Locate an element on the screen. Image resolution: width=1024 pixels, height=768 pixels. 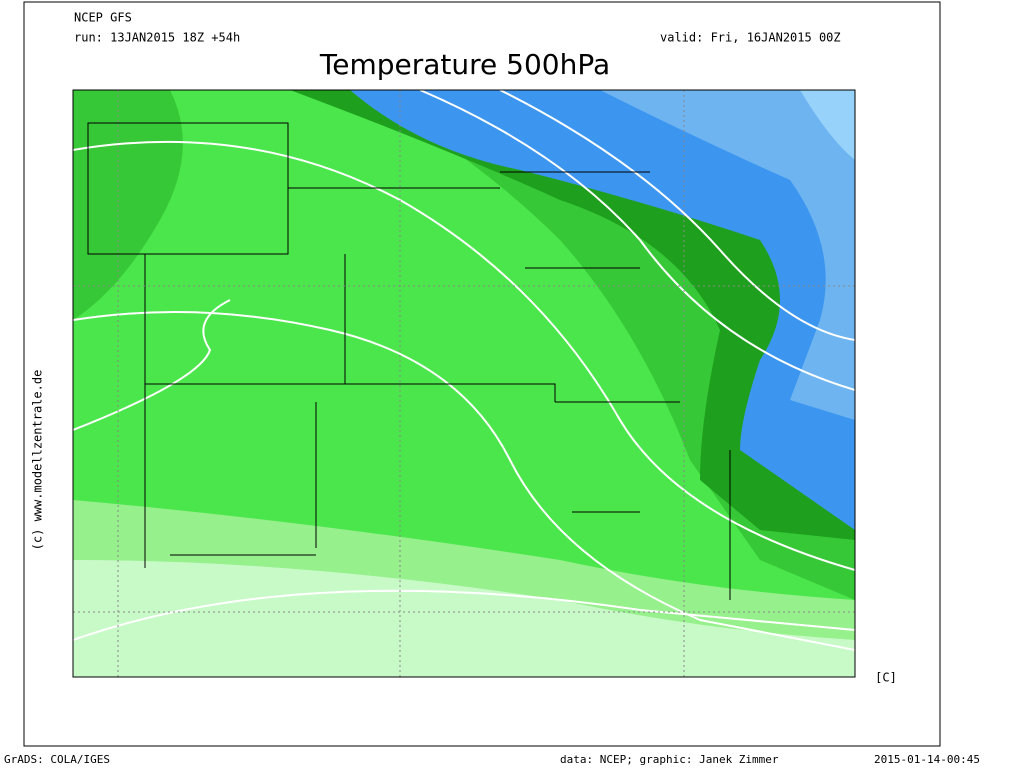
footer-center: data: NCEP; graphic: Janek Zimmer is located at coordinates (669, 759).